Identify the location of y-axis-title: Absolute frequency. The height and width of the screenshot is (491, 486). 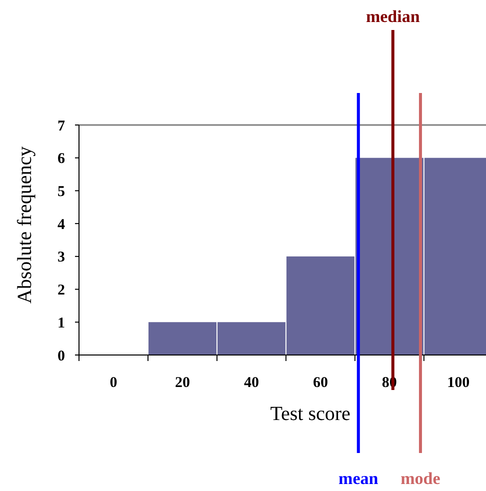
(25, 225).